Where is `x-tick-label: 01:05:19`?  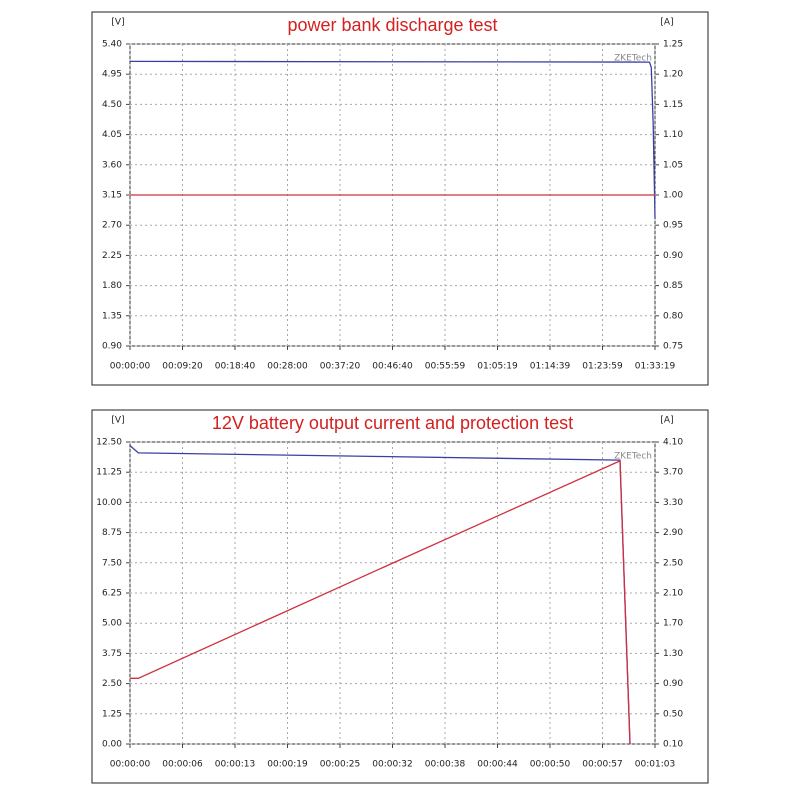 x-tick-label: 01:05:19 is located at coordinates (497, 367).